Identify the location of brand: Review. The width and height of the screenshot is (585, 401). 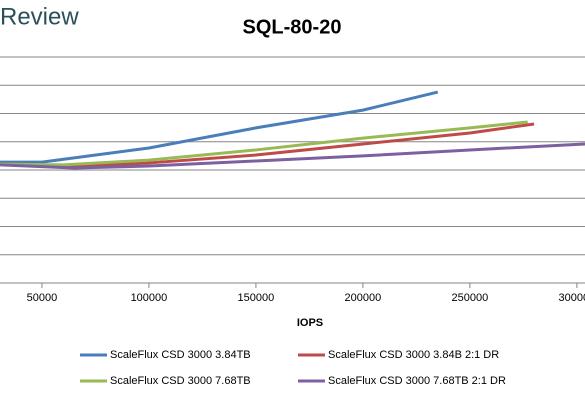
(39, 16).